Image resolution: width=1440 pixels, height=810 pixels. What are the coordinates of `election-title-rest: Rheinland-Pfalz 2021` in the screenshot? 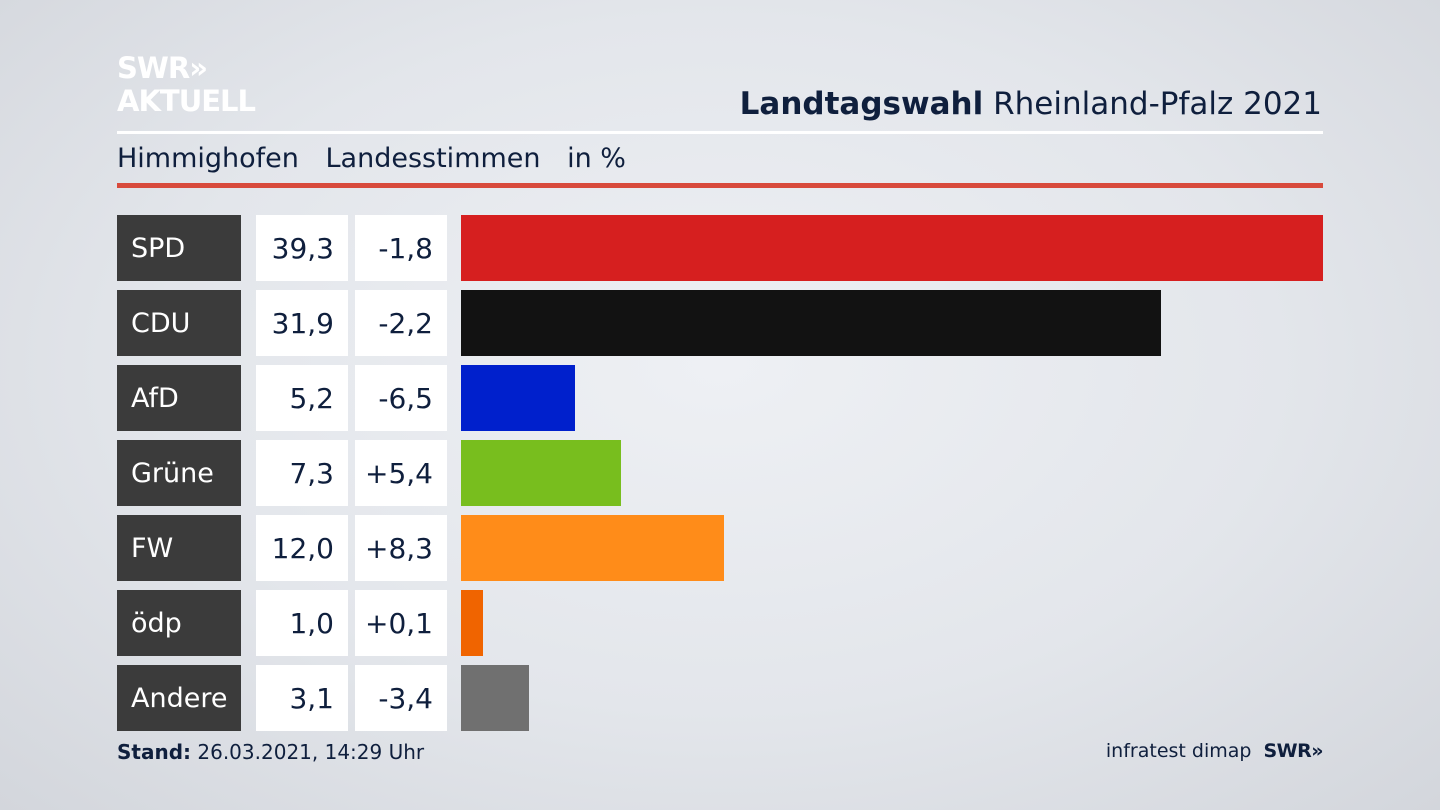 It's located at (1157, 104).